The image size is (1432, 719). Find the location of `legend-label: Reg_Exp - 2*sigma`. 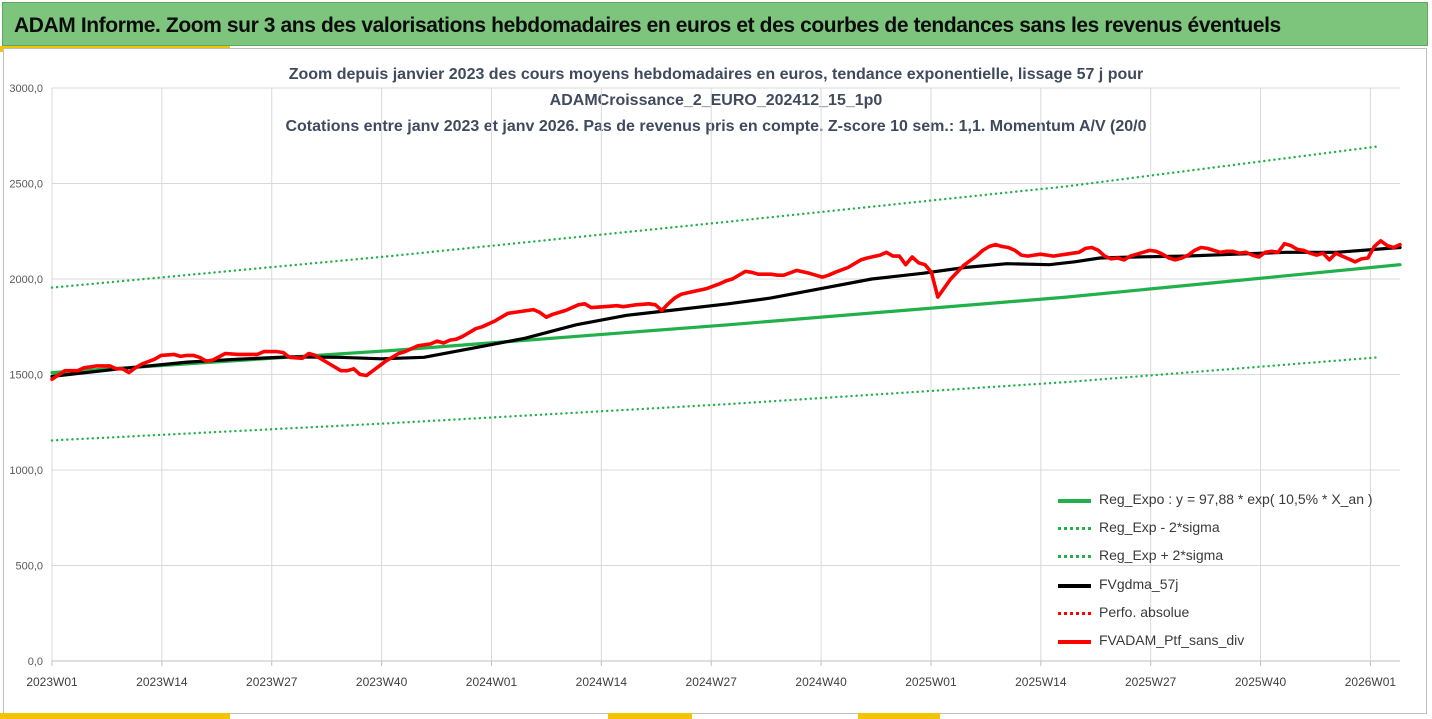

legend-label: Reg_Exp - 2*sigma is located at coordinates (1159, 527).